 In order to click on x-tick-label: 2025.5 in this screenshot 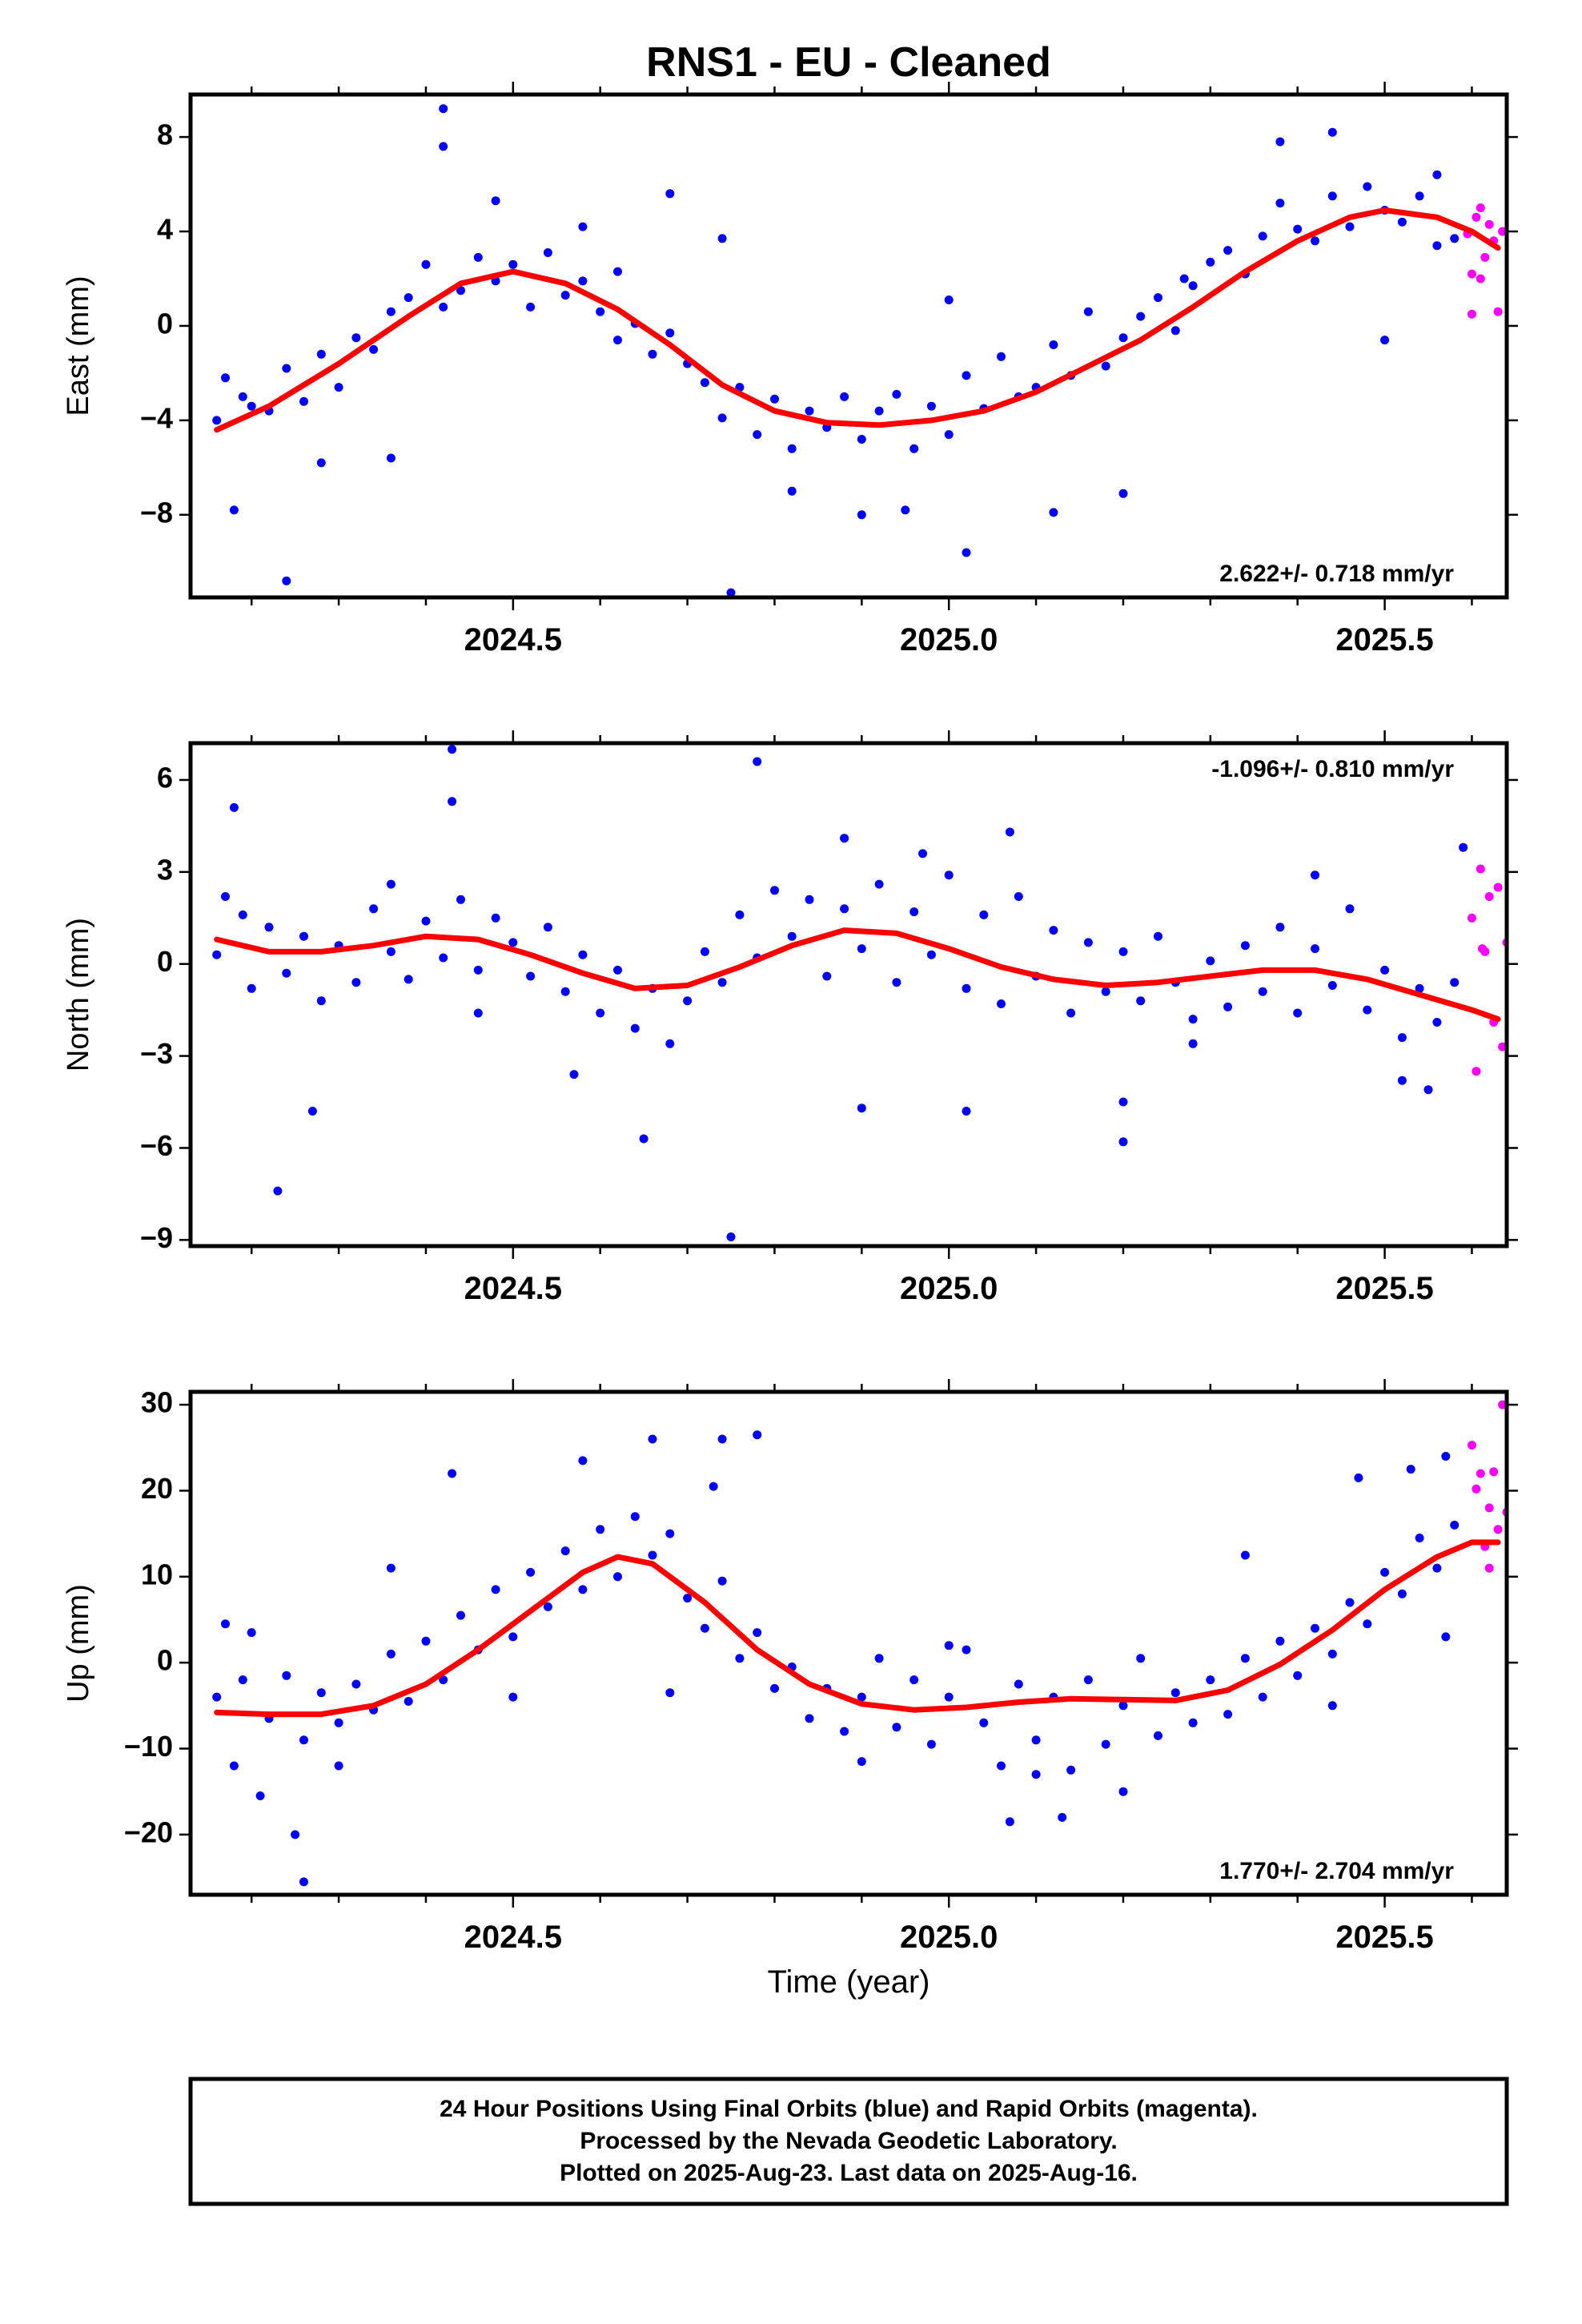, I will do `click(1384, 639)`.